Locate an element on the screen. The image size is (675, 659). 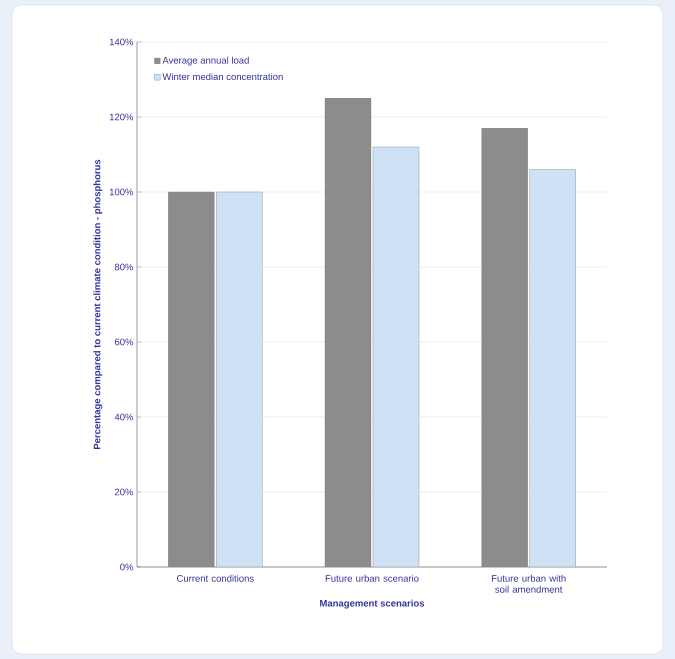
x-axis-title: Management scenarios is located at coordinates (372, 604).